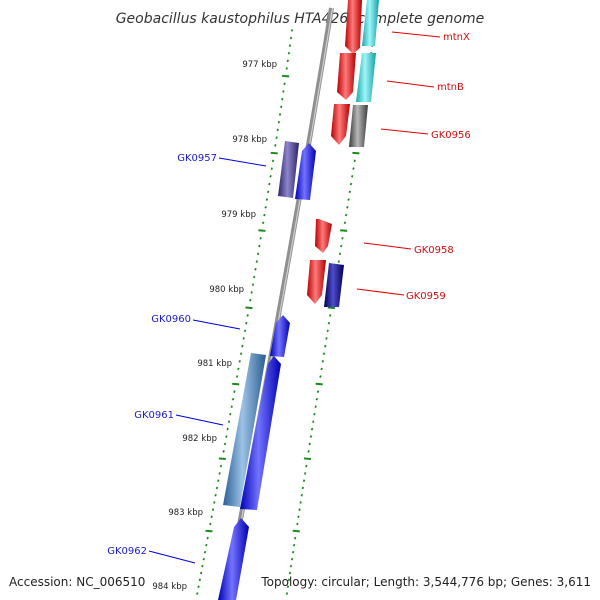 The image size is (600, 600). What do you see at coordinates (450, 87) in the screenshot?
I see `gene-label: mtnB` at bounding box center [450, 87].